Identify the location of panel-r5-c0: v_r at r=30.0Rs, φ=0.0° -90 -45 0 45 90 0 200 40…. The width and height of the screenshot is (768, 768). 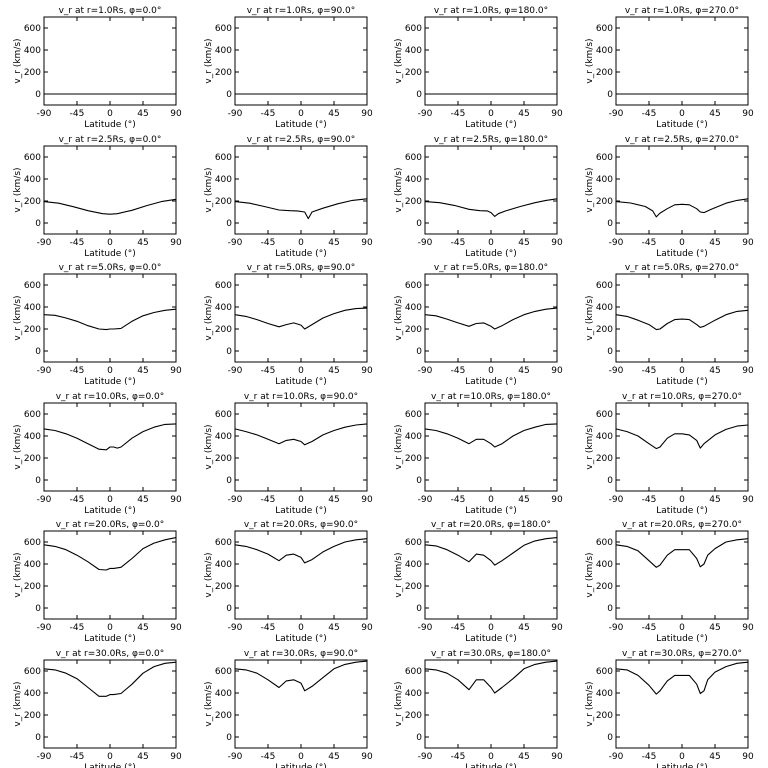
(97, 708).